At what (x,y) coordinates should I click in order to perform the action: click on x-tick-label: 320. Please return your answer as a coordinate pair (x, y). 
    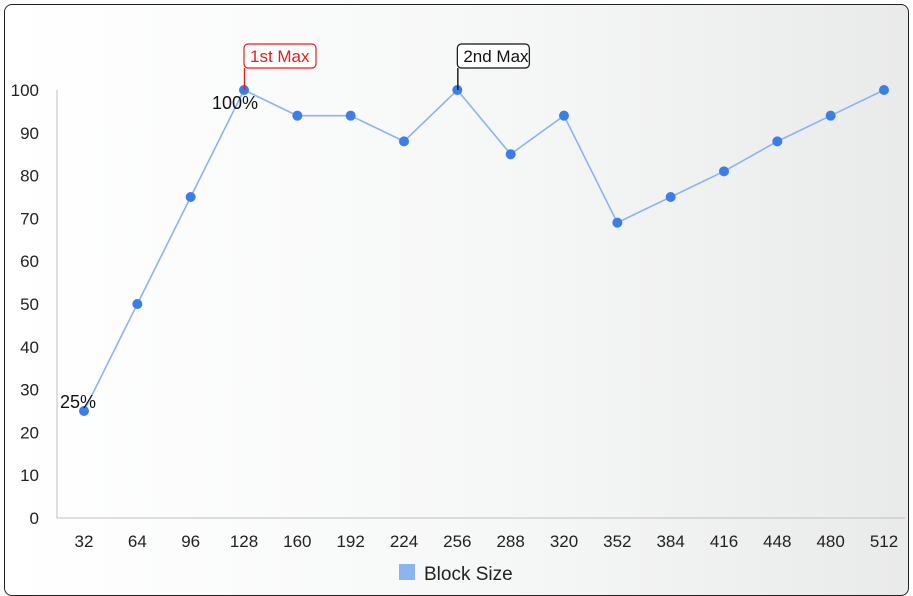
    Looking at the image, I should click on (564, 541).